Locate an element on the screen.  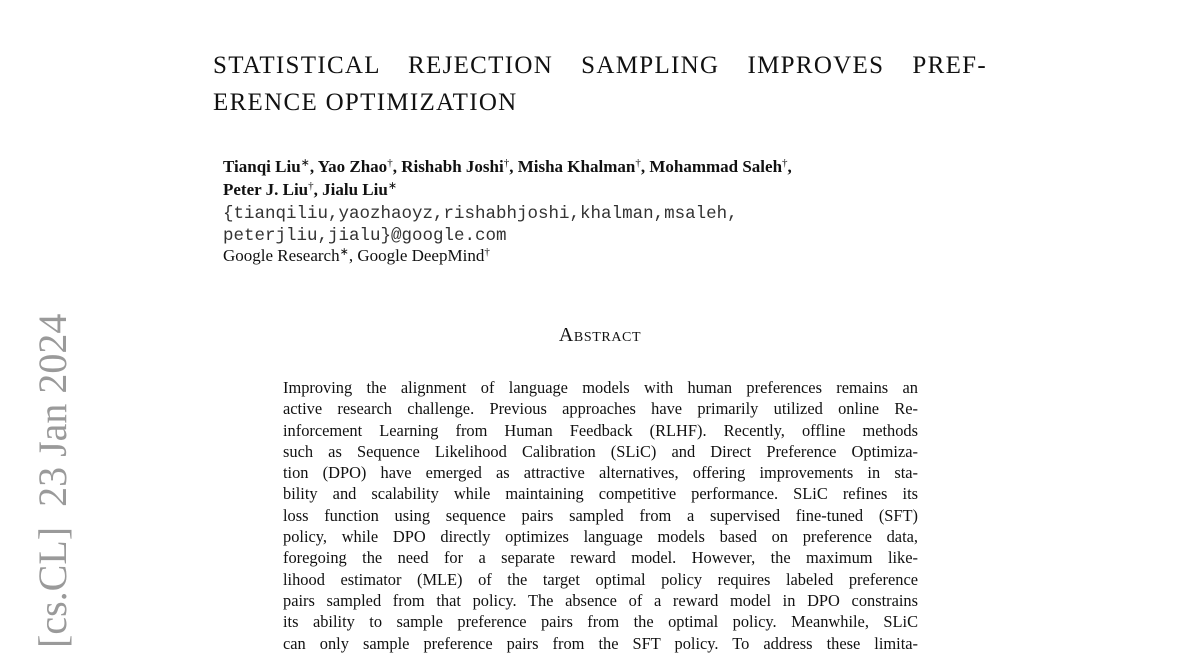
author-name: Rishabh Joshi is located at coordinates (452, 166).